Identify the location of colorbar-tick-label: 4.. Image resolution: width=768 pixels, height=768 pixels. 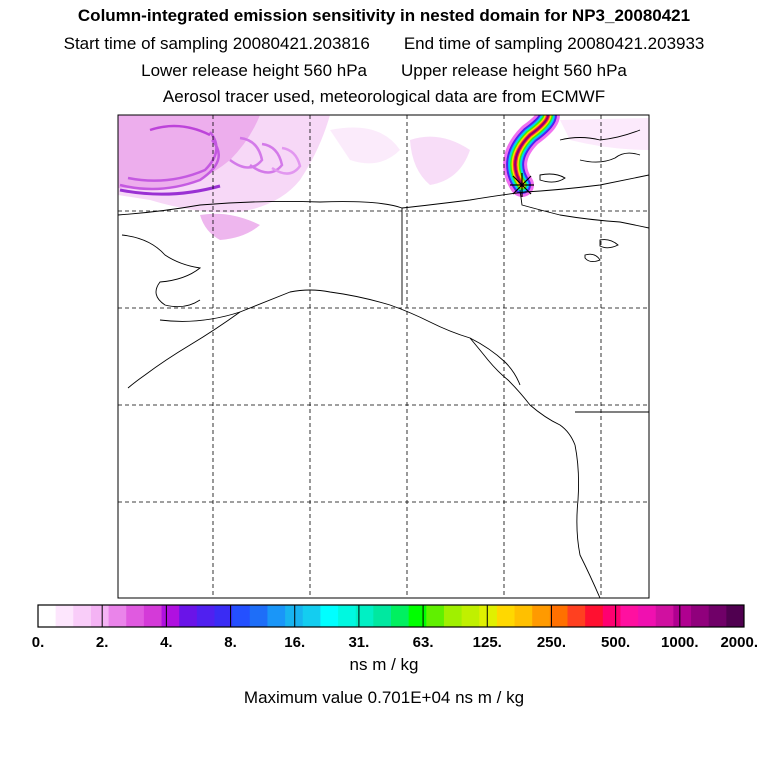
(166, 642).